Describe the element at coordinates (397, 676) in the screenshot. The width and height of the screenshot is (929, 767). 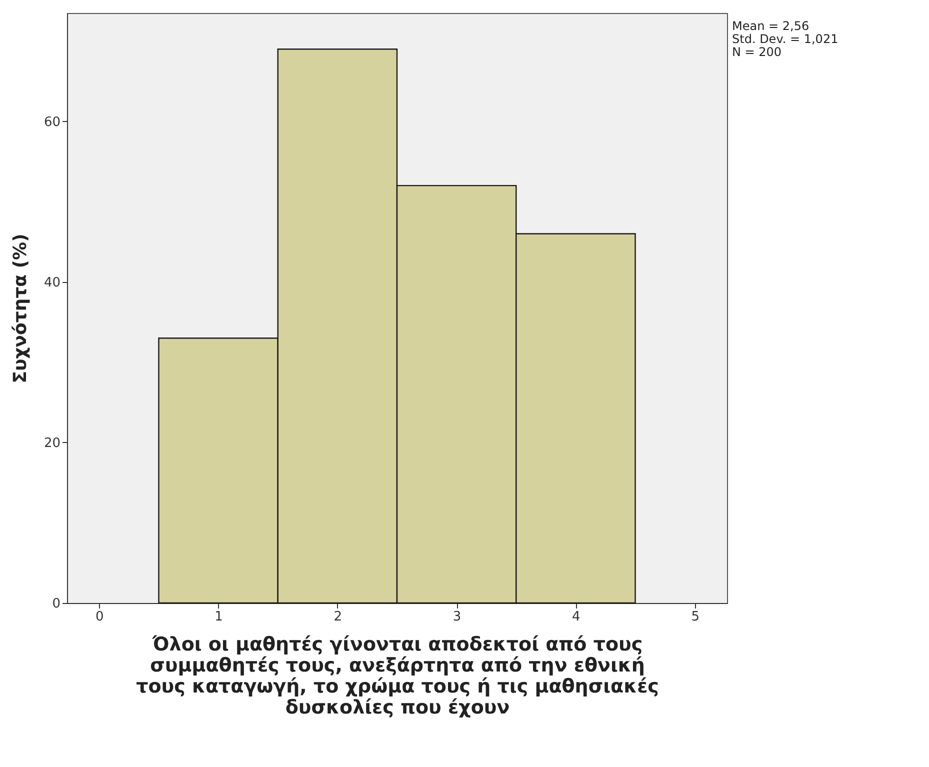
I see `x-axis-title: Όλοι οι μαθητές γίνονται αποδεκτοί από τους συμμαθητές τους, ανεξάρτητα από την εθνική τους καταγωγή, το χρώμα τους ή τις μαθησιακές δυσκολίες που έχουν` at that location.